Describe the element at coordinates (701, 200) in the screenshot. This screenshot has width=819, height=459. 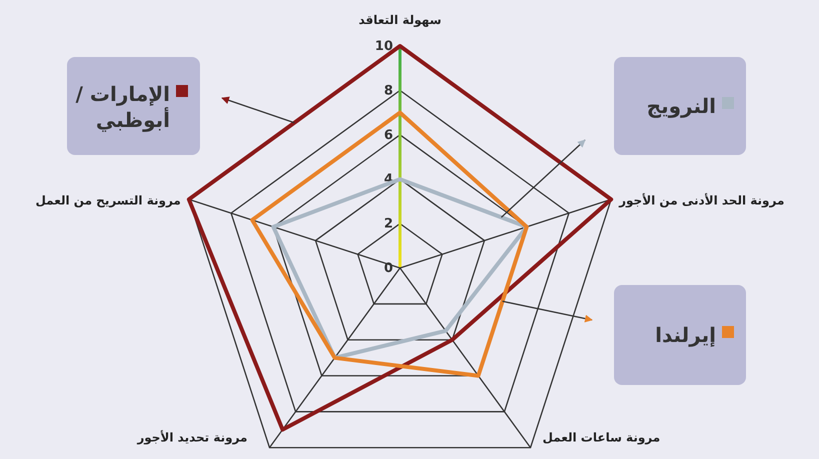
I see `spoke-label: مرونة الحد الأدنى من الأجور` at that location.